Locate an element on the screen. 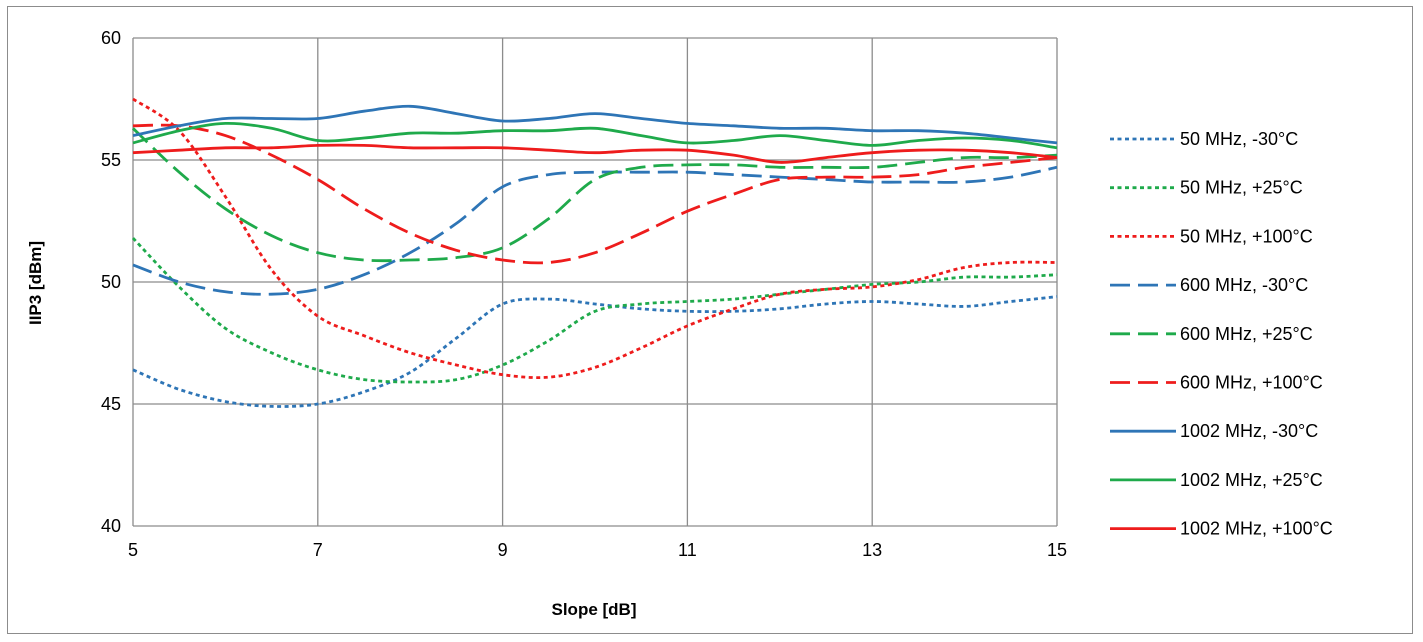 The image size is (1423, 642). y-tick-label: 55 is located at coordinates (111, 160).